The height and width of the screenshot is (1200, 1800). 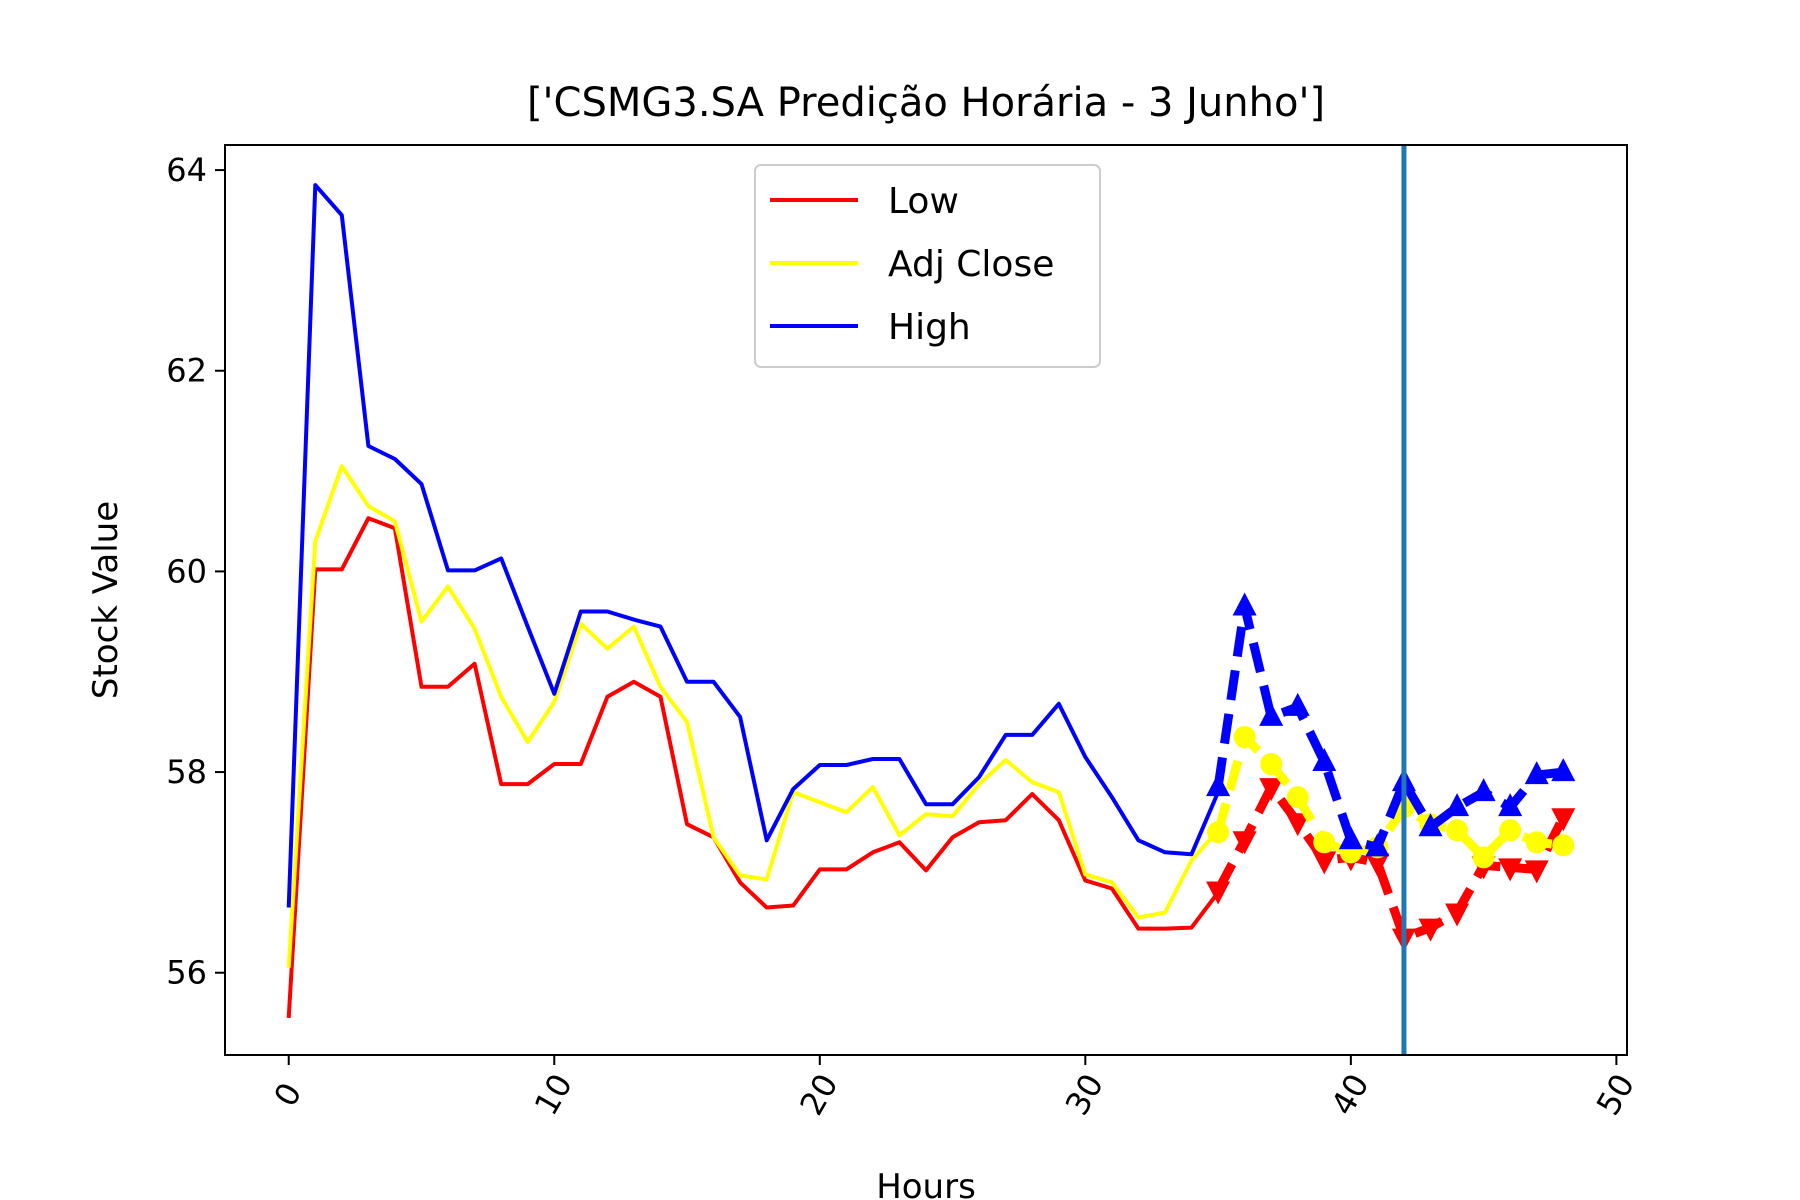 What do you see at coordinates (186, 571) in the screenshot?
I see `y-tick-label: 60` at bounding box center [186, 571].